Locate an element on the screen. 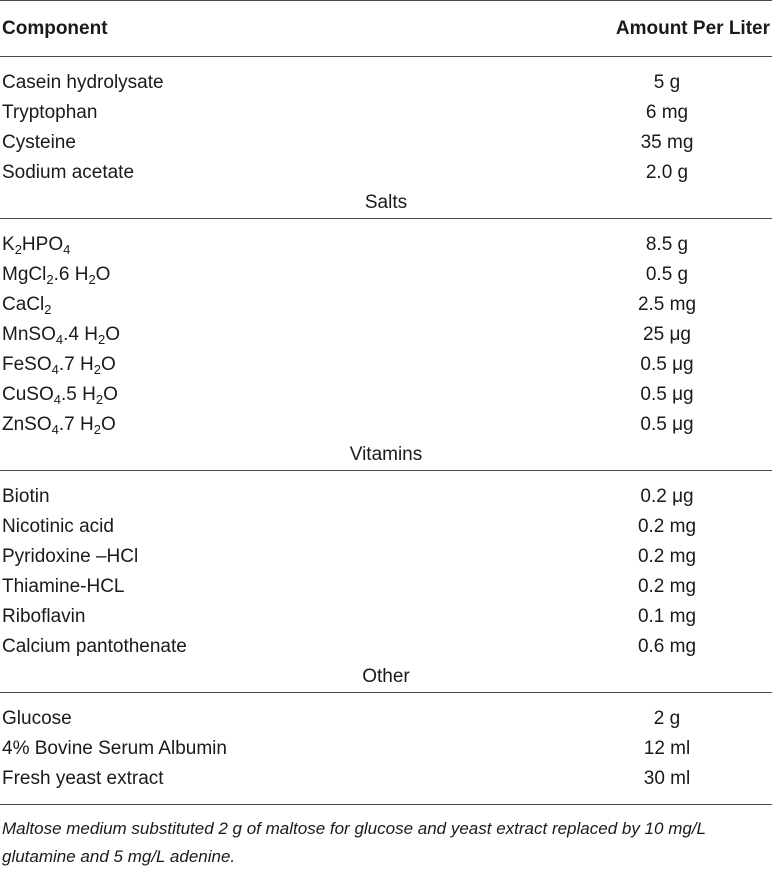 The width and height of the screenshot is (772, 887). section-heading: Other is located at coordinates (386, 677).